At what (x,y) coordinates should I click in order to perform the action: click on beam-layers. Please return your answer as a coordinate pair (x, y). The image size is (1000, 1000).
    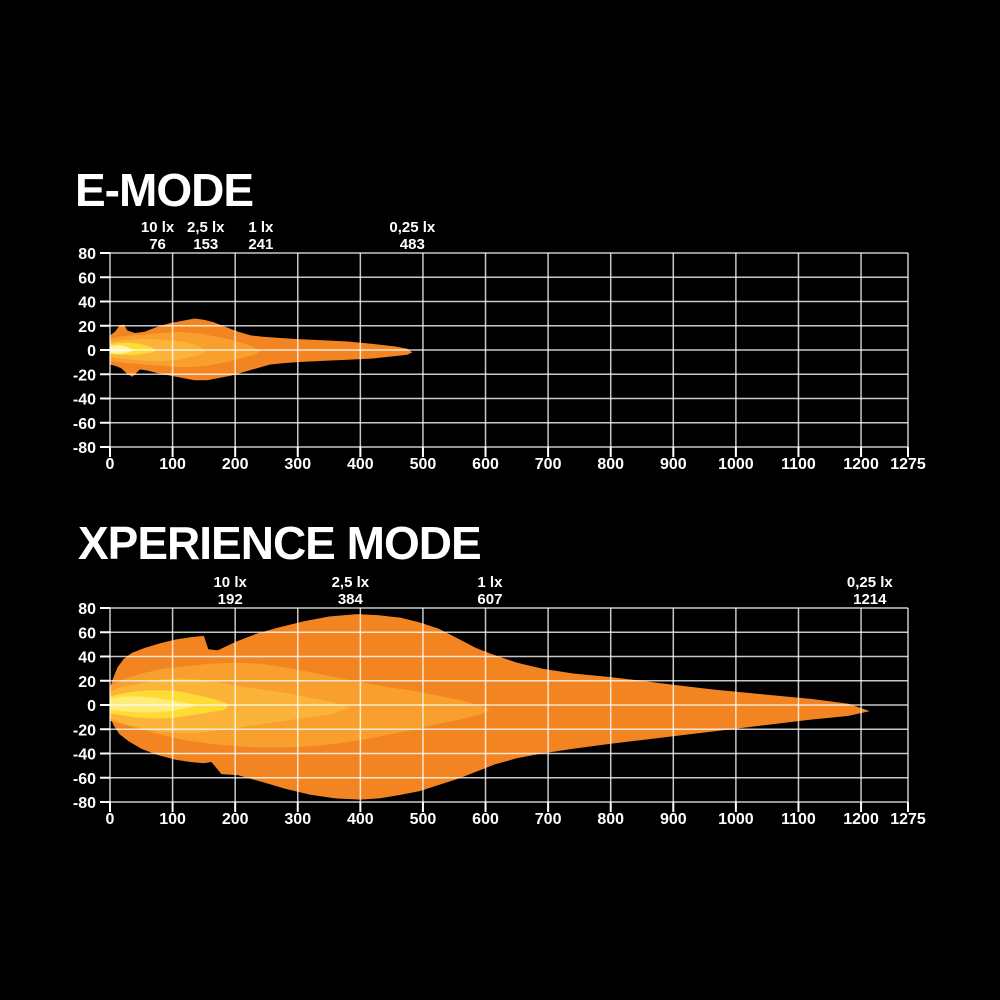
    Looking at the image, I should click on (490, 707).